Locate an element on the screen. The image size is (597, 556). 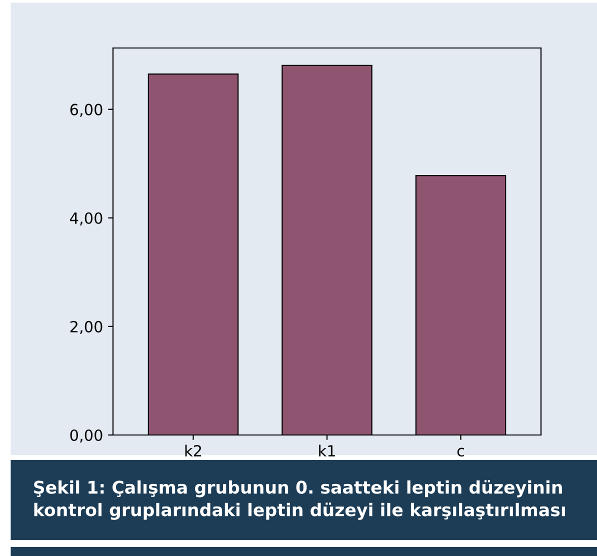
y-tick-label: 4,00 is located at coordinates (86, 219).